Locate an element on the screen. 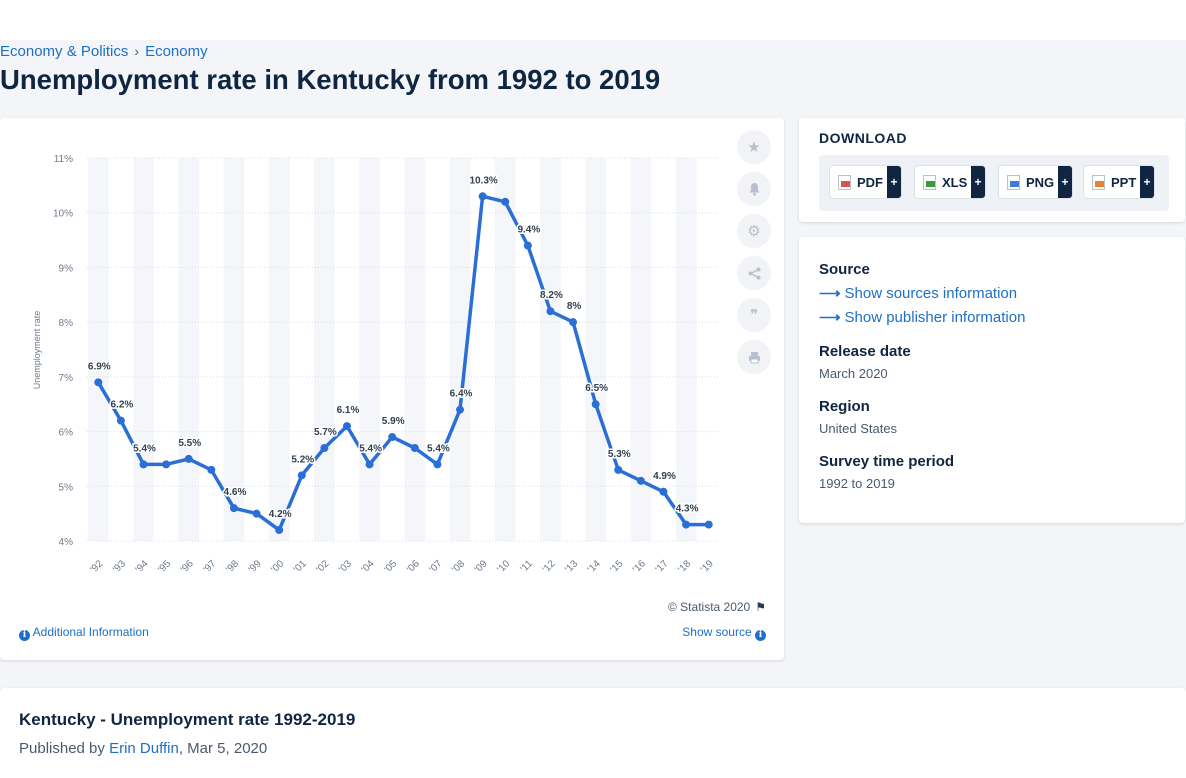 The height and width of the screenshot is (778, 1186). show-source-label: Show source is located at coordinates (717, 632).